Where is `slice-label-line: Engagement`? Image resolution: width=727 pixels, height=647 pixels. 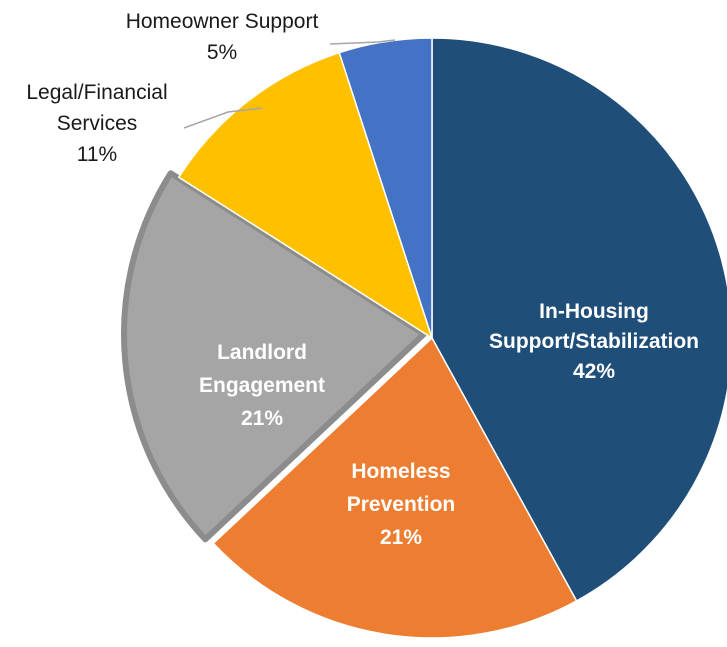
slice-label-line: Engagement is located at coordinates (262, 385).